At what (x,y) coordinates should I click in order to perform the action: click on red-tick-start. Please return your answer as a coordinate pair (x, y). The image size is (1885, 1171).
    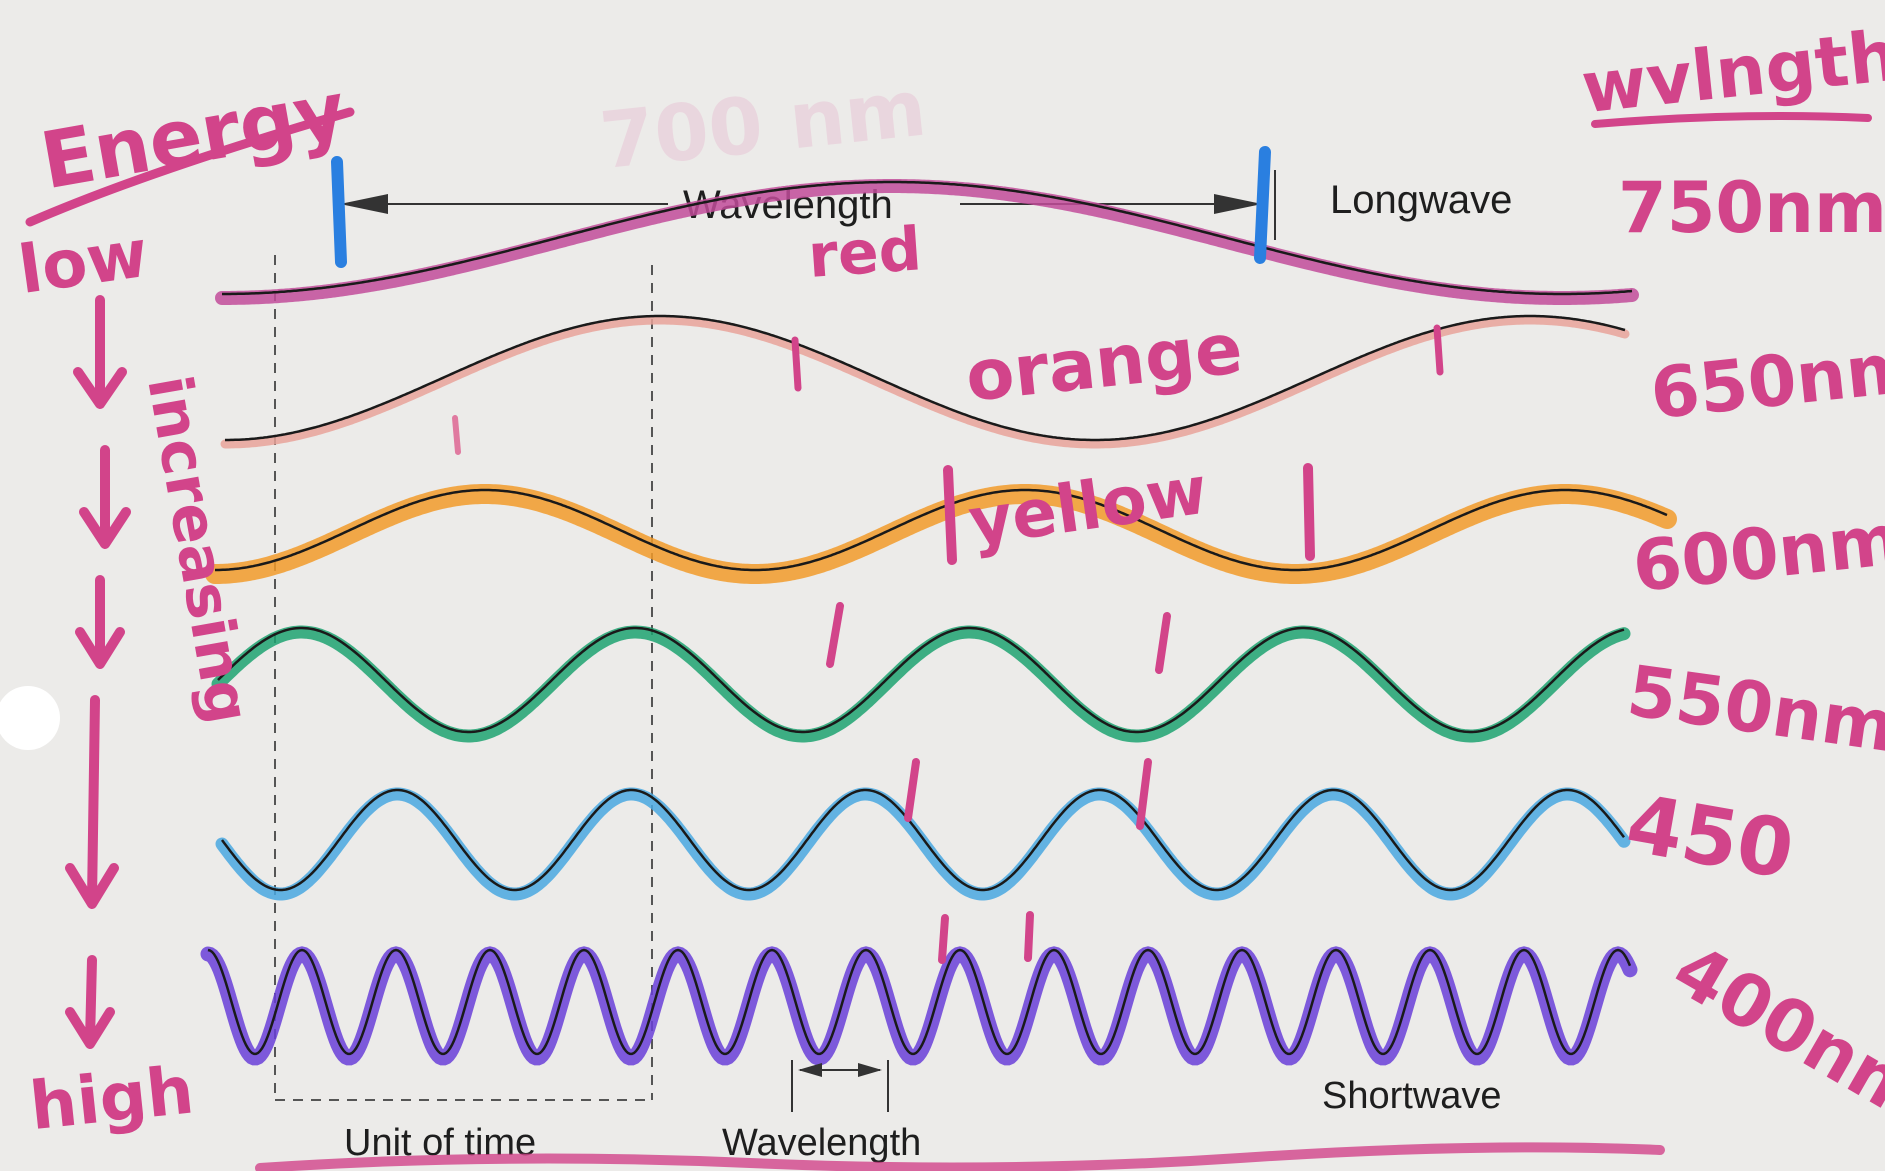
    Looking at the image, I should click on (339, 212).